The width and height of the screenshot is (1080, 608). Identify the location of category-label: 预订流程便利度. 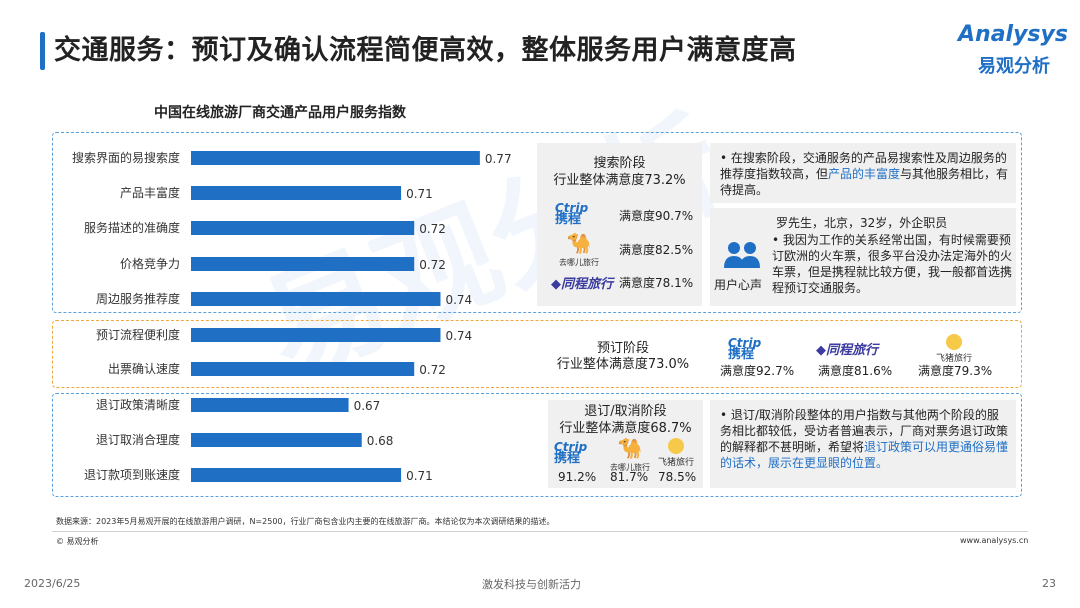
(138, 334).